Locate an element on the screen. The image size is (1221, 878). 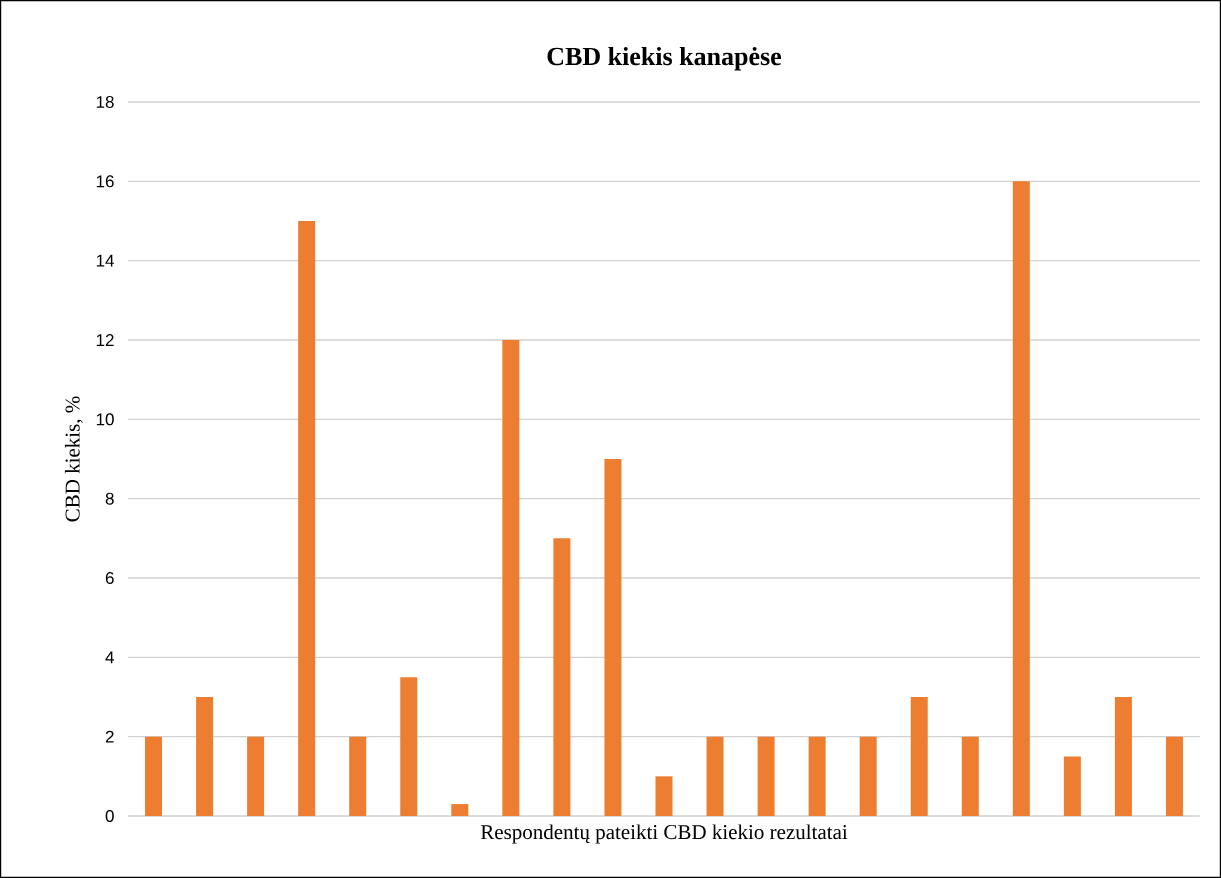
x-axis-title: Respondentų pateikti CBD kiekio rezultatai is located at coordinates (664, 834).